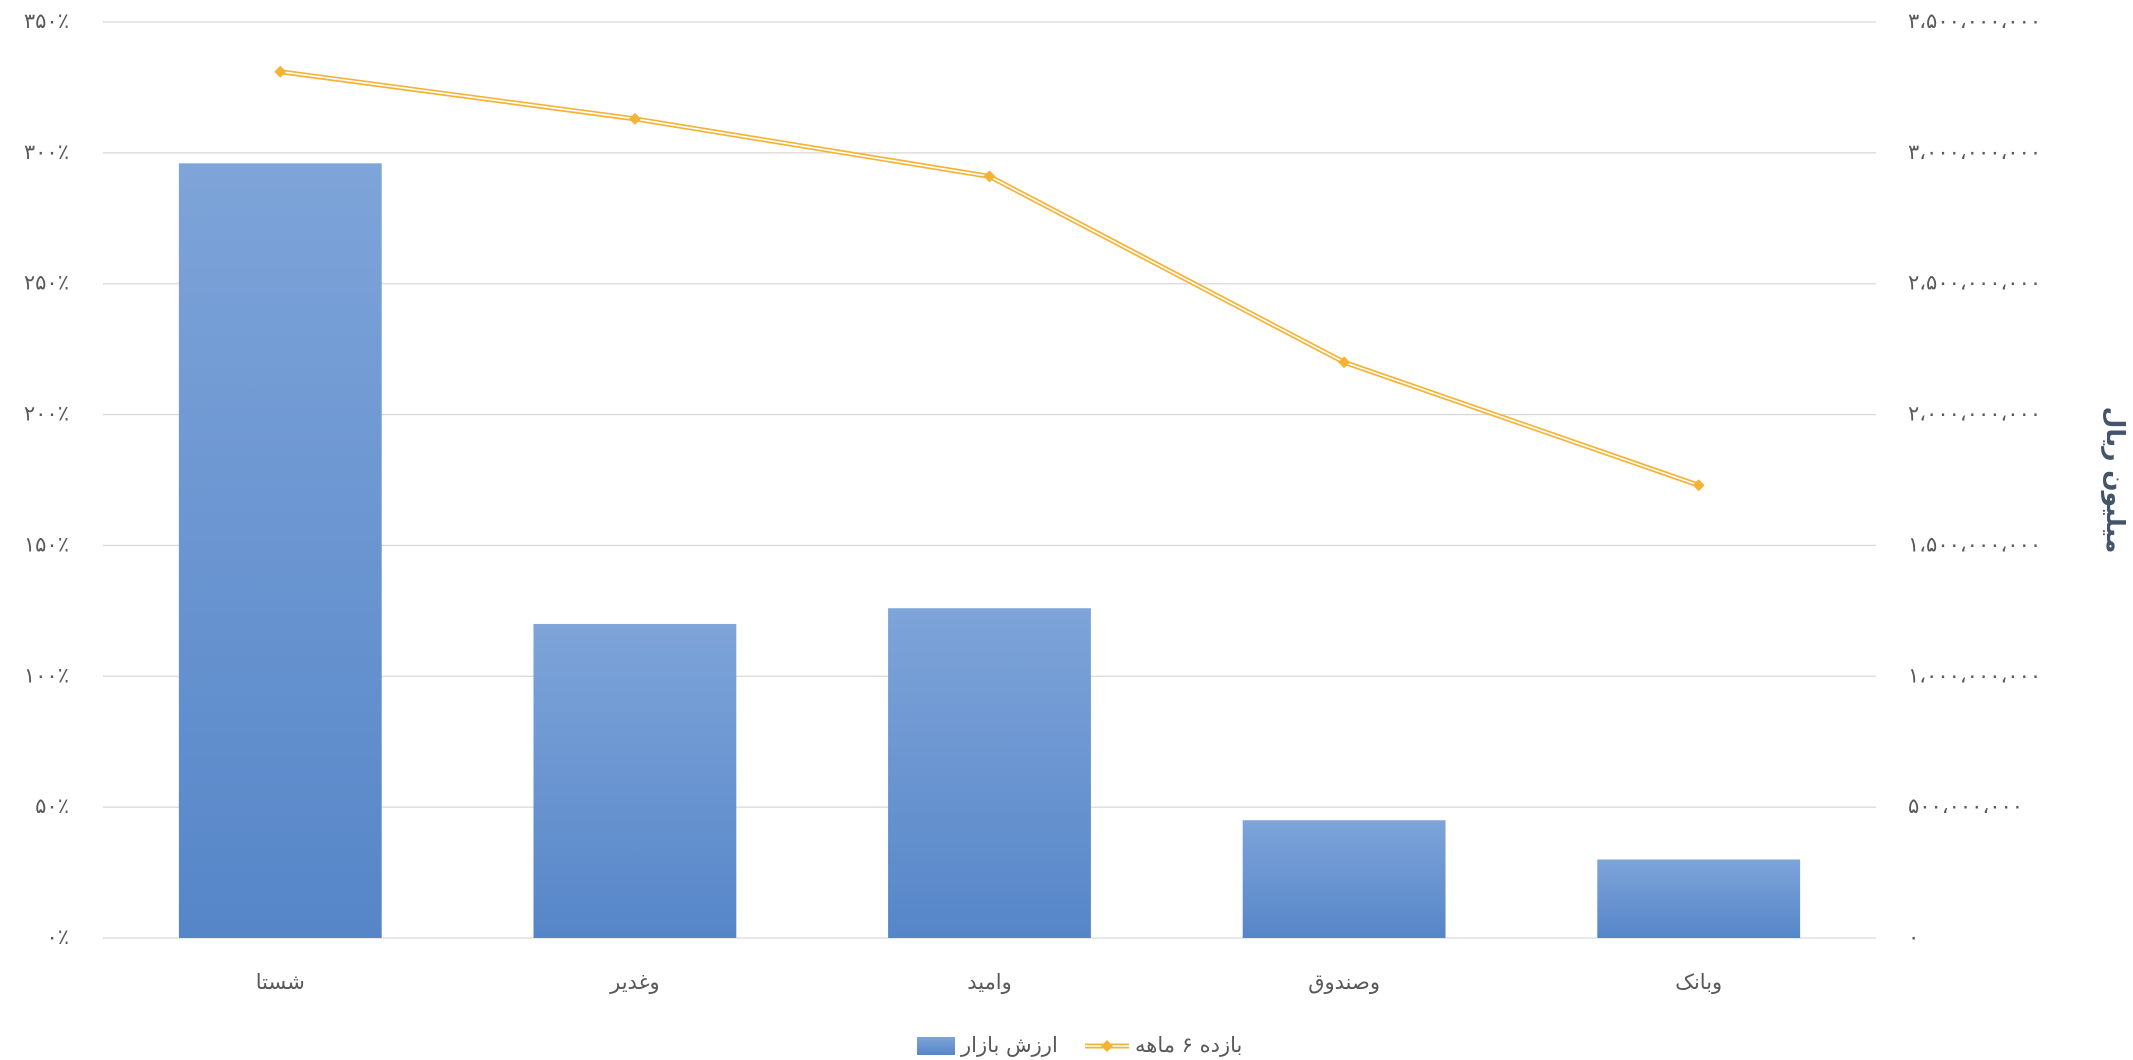  Describe the element at coordinates (1974, 675) in the screenshot. I see `y2-tick-label: ۱،۰۰۰،۰۰۰،۰۰۰` at that location.